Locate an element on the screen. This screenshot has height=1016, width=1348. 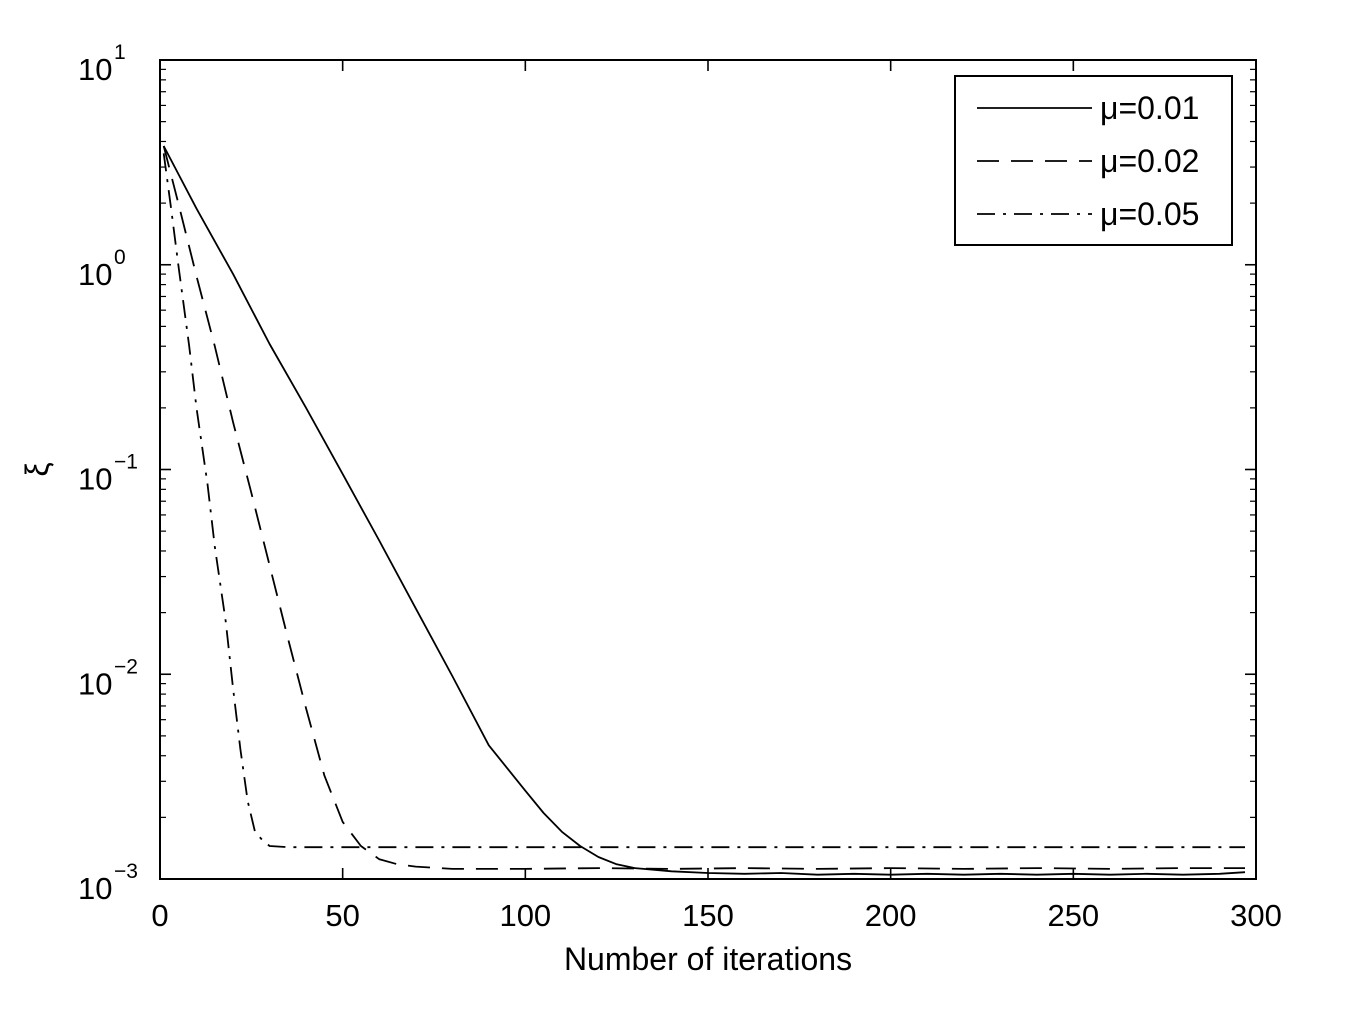
x-tick-labels: 0 50 100 150 200 250 300 is located at coordinates (716, 915).